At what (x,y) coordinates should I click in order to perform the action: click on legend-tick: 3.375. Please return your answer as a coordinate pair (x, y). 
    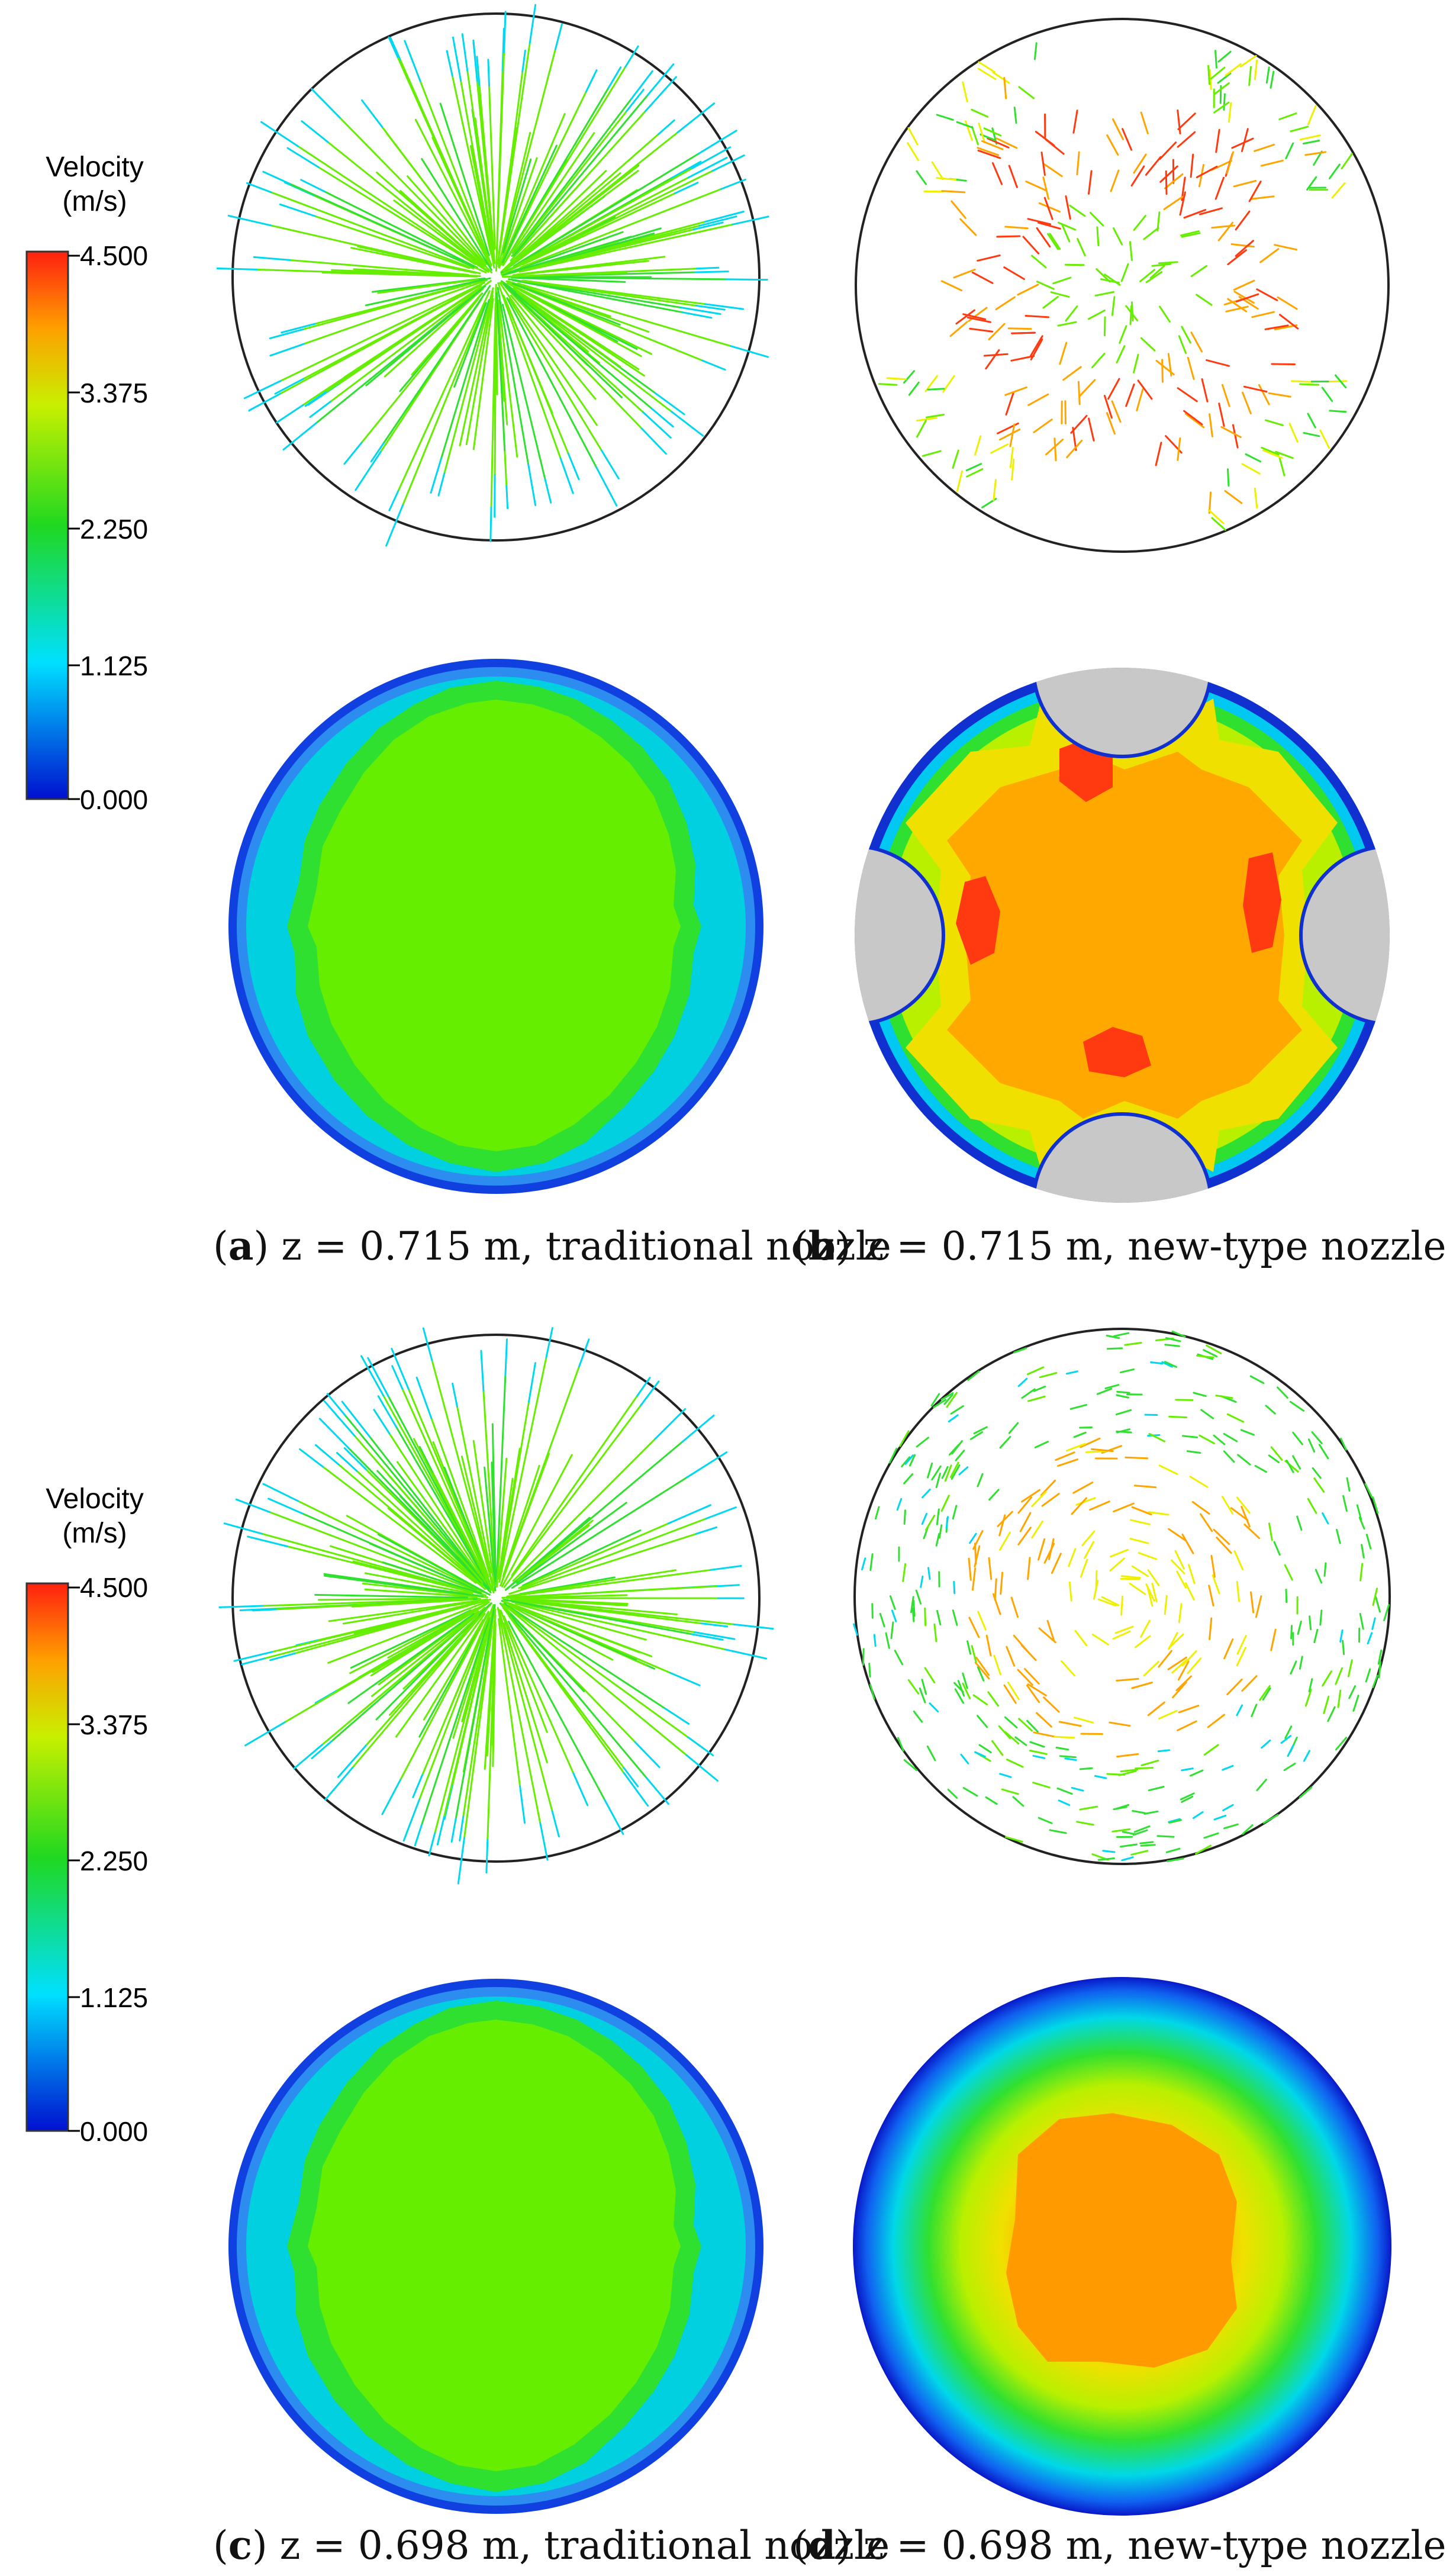
    Looking at the image, I should click on (114, 393).